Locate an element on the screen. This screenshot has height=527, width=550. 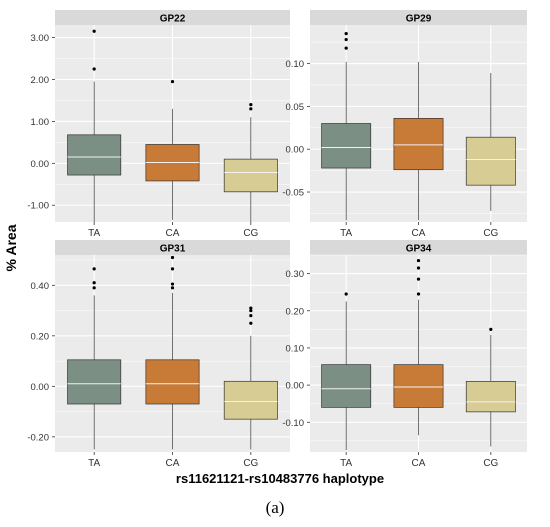
y-tick-label: 0.40 is located at coordinates (40, 286).